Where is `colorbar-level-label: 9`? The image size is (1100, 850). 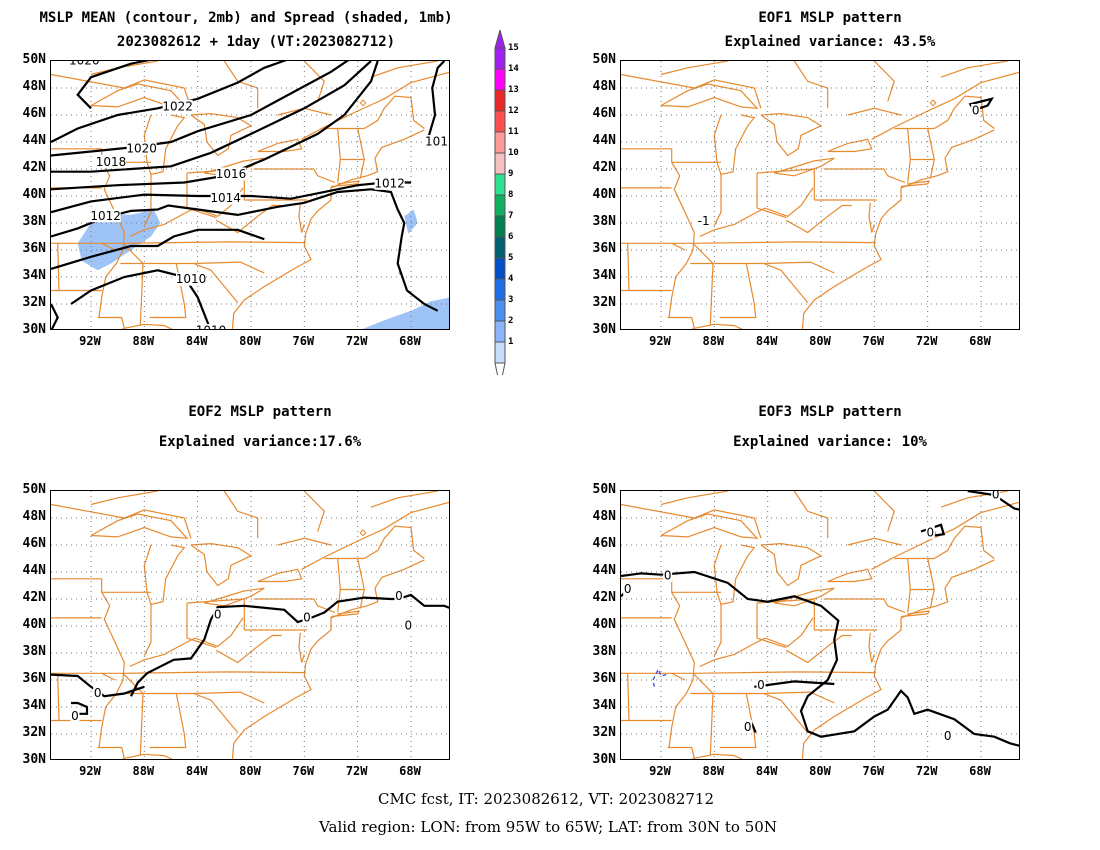
colorbar-level-label: 9 is located at coordinates (511, 174).